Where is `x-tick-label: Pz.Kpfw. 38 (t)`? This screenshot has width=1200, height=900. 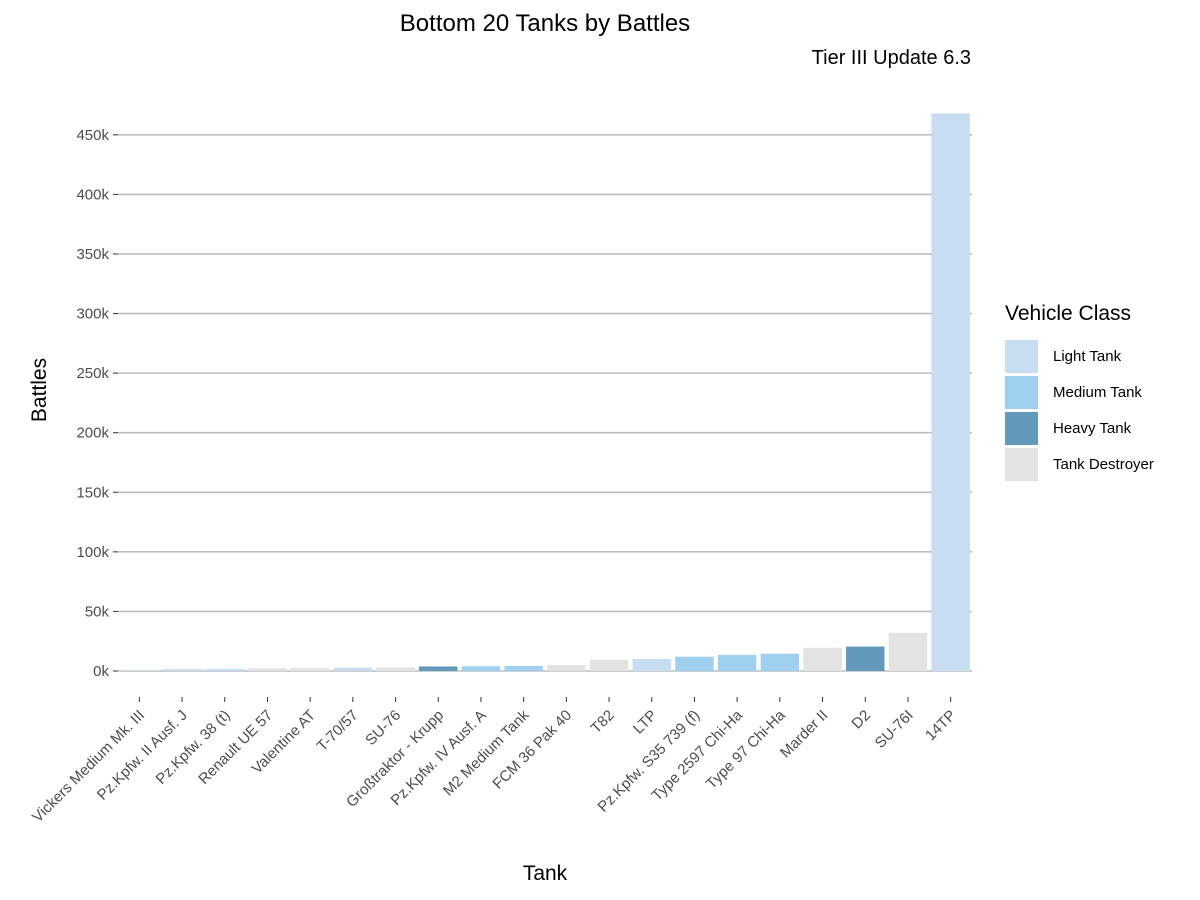
x-tick-label: Pz.Kpfw. 38 (t) is located at coordinates (193, 747).